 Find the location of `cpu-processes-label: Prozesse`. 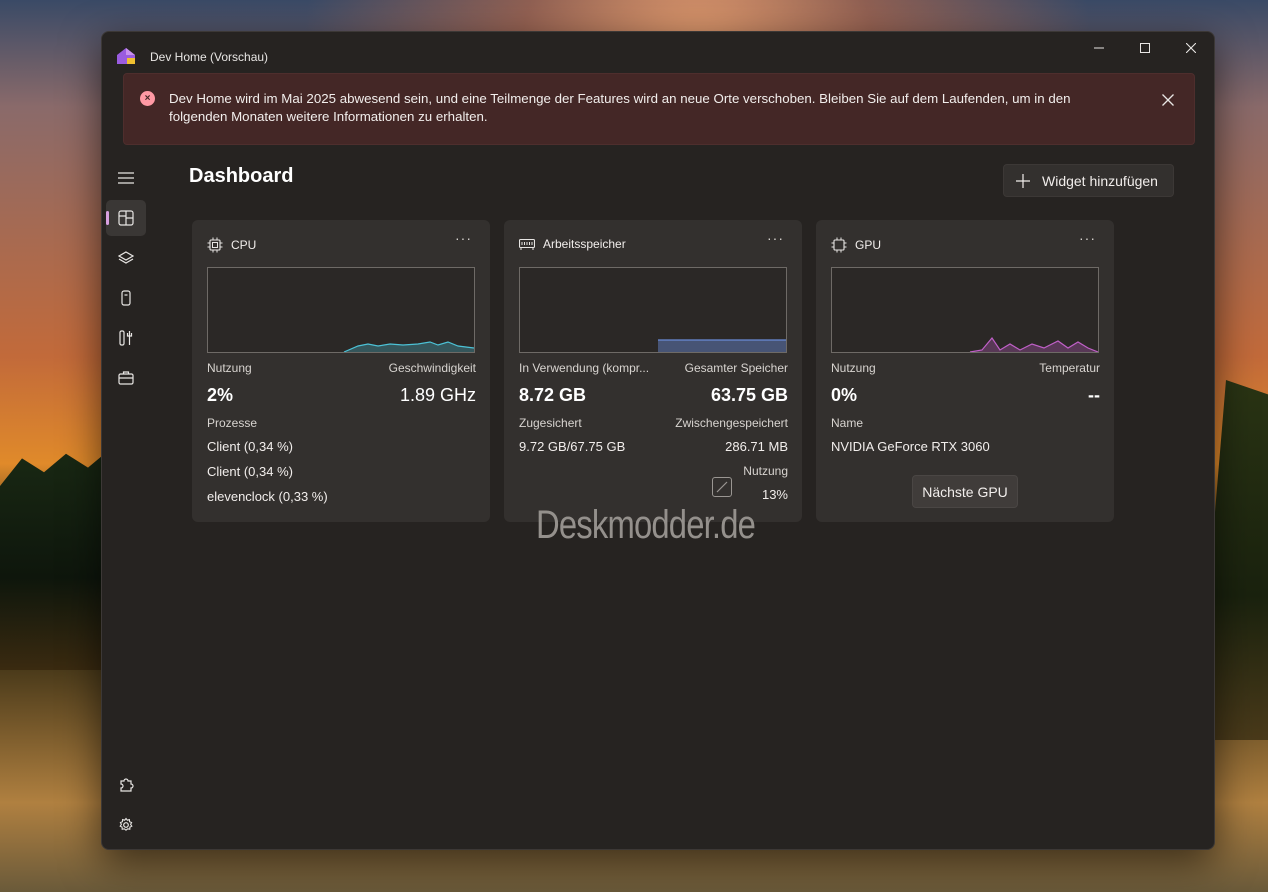

cpu-processes-label: Prozesse is located at coordinates (232, 423).